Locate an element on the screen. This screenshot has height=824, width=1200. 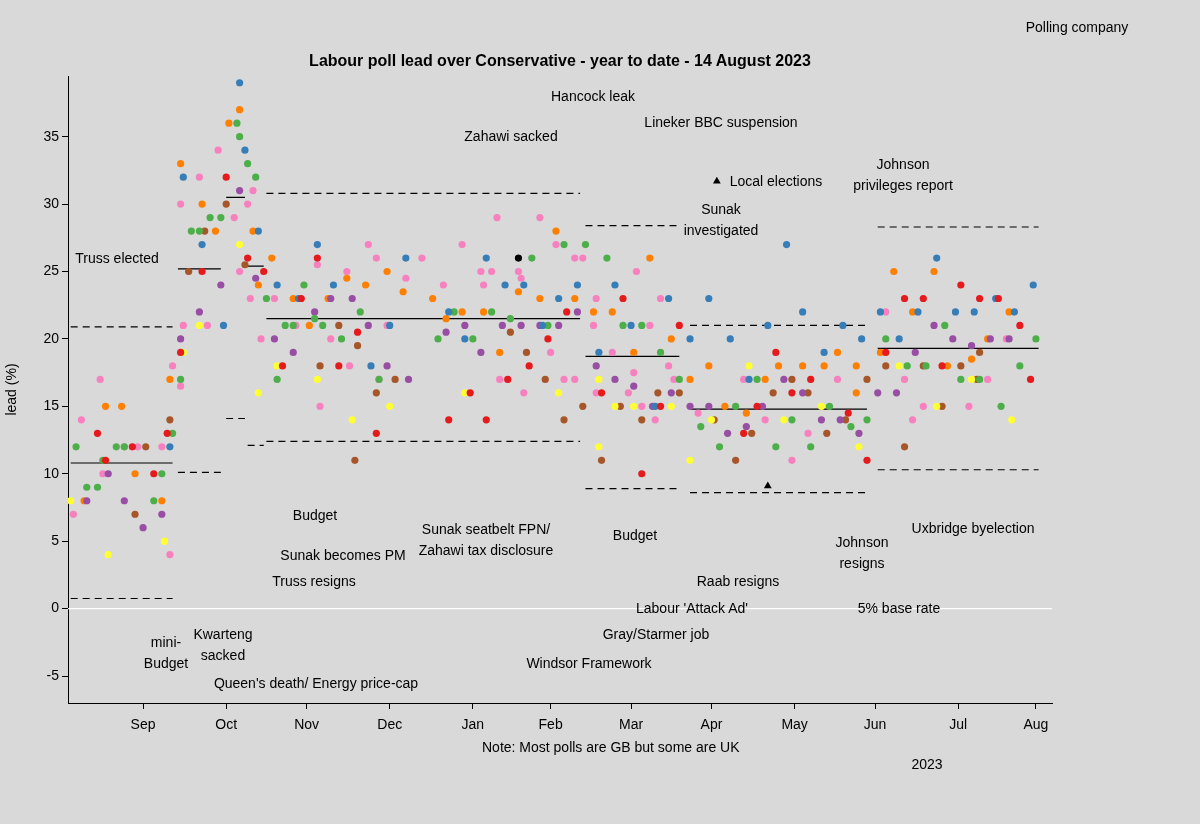
y-tick-label: 35 is located at coordinates (51, 135).